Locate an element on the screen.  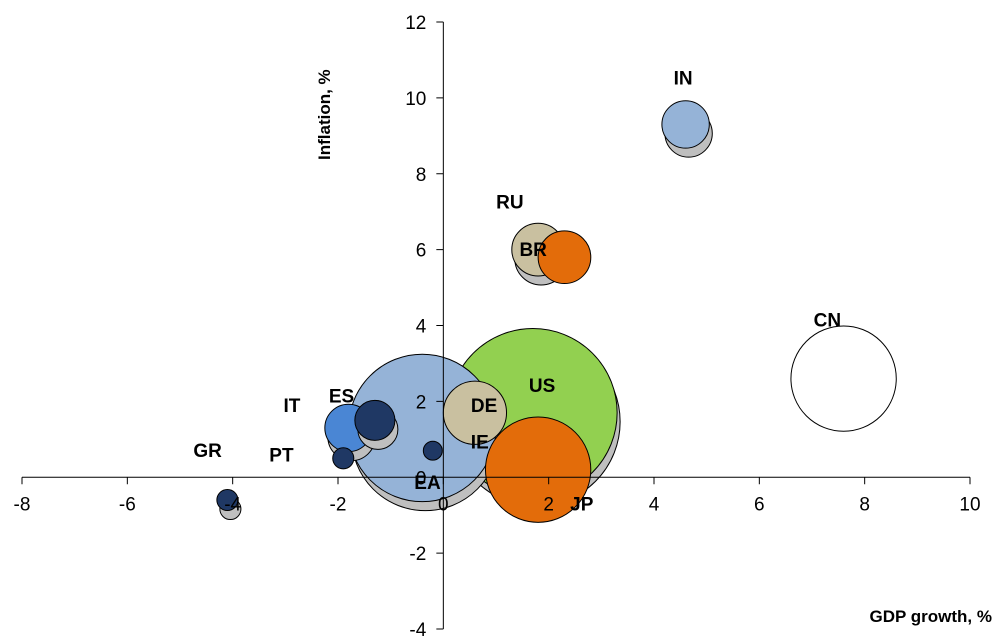
label-br: BR is located at coordinates (533, 250).